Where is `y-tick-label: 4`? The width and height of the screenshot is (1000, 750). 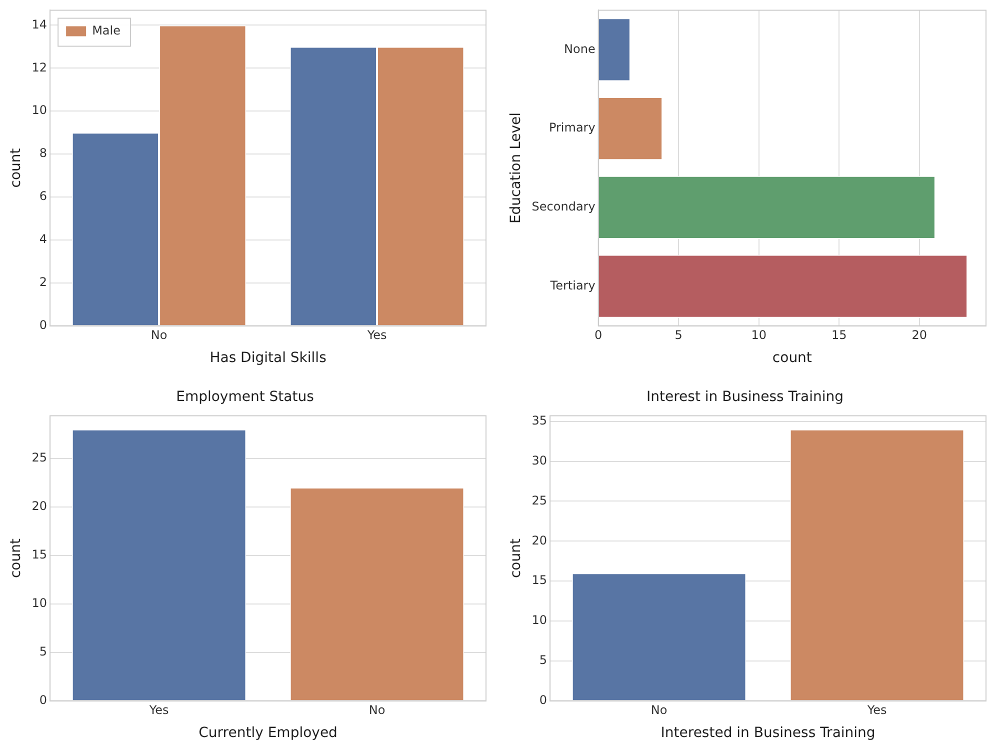
y-tick-label: 4 is located at coordinates (43, 239).